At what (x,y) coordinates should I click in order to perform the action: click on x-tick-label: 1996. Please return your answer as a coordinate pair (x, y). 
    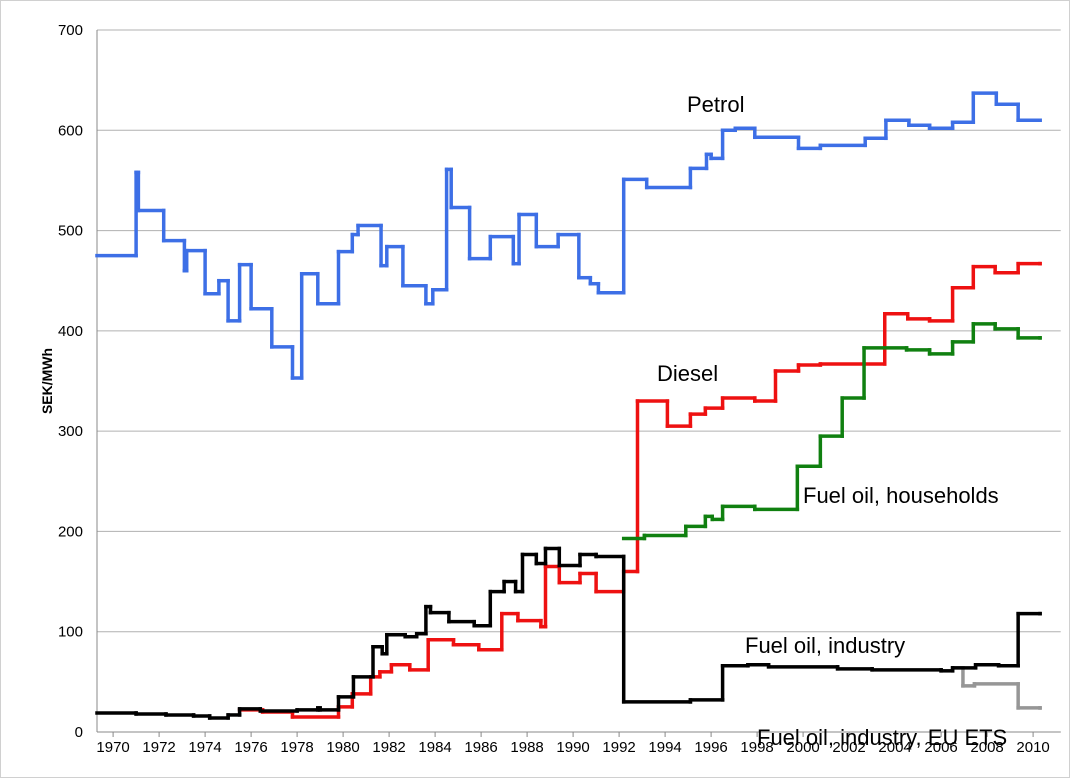
    Looking at the image, I should click on (710, 747).